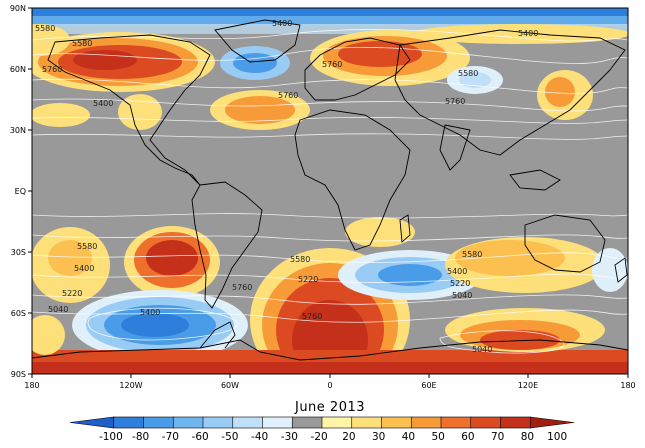  I want to click on colorbar-label: 40, so click(408, 437).